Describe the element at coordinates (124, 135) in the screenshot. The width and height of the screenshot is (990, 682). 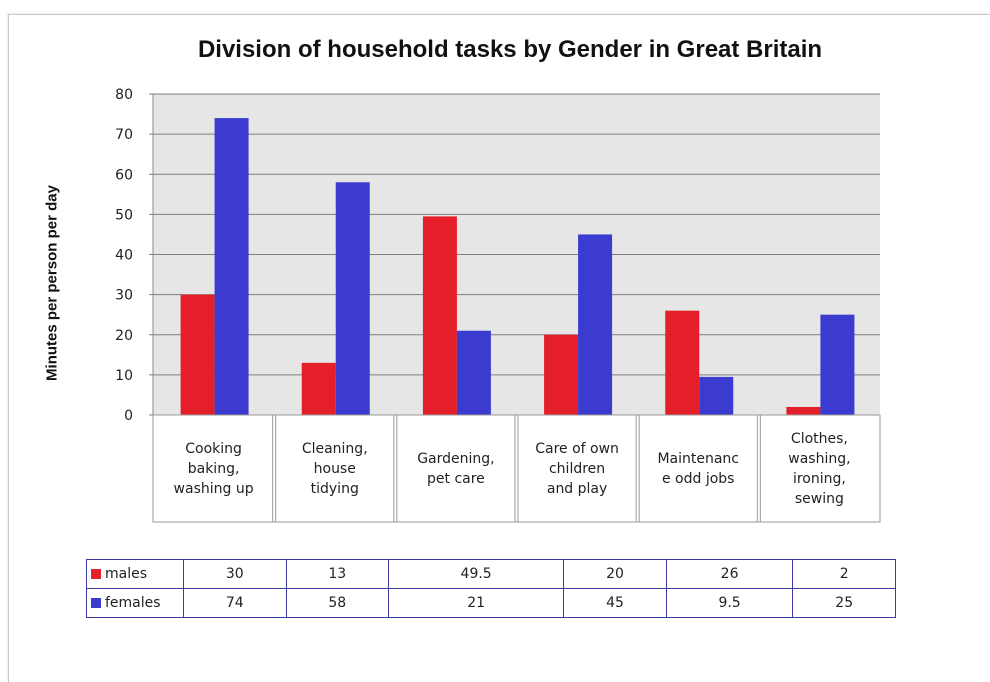
I see `y-tick-label: 70` at that location.